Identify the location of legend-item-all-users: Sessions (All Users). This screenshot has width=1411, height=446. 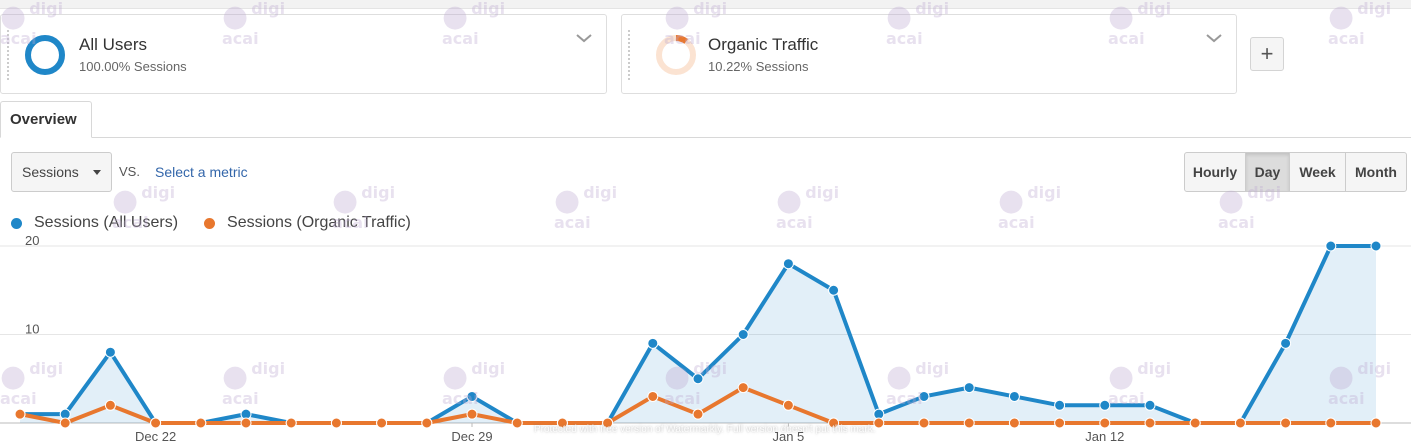
(94, 223).